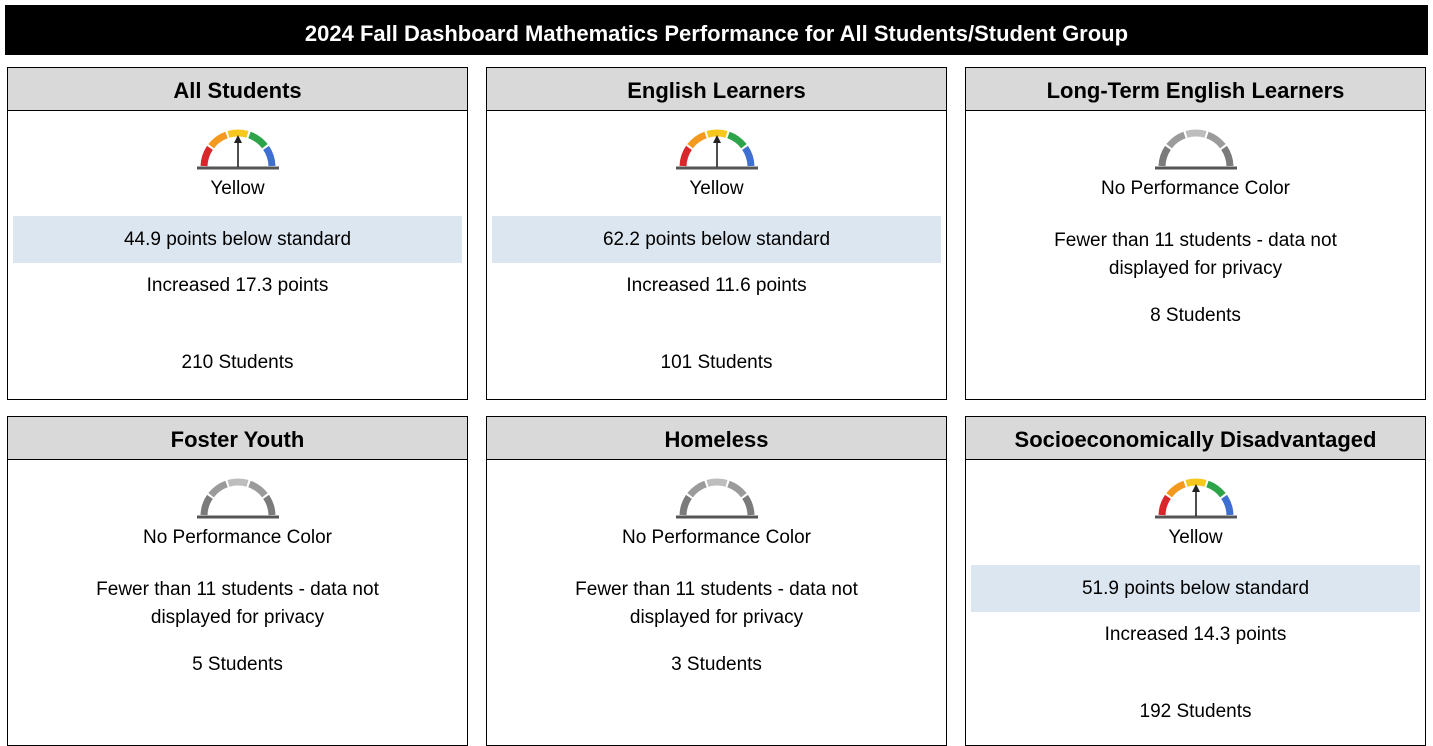  I want to click on student-count: 5 Students, so click(237, 664).